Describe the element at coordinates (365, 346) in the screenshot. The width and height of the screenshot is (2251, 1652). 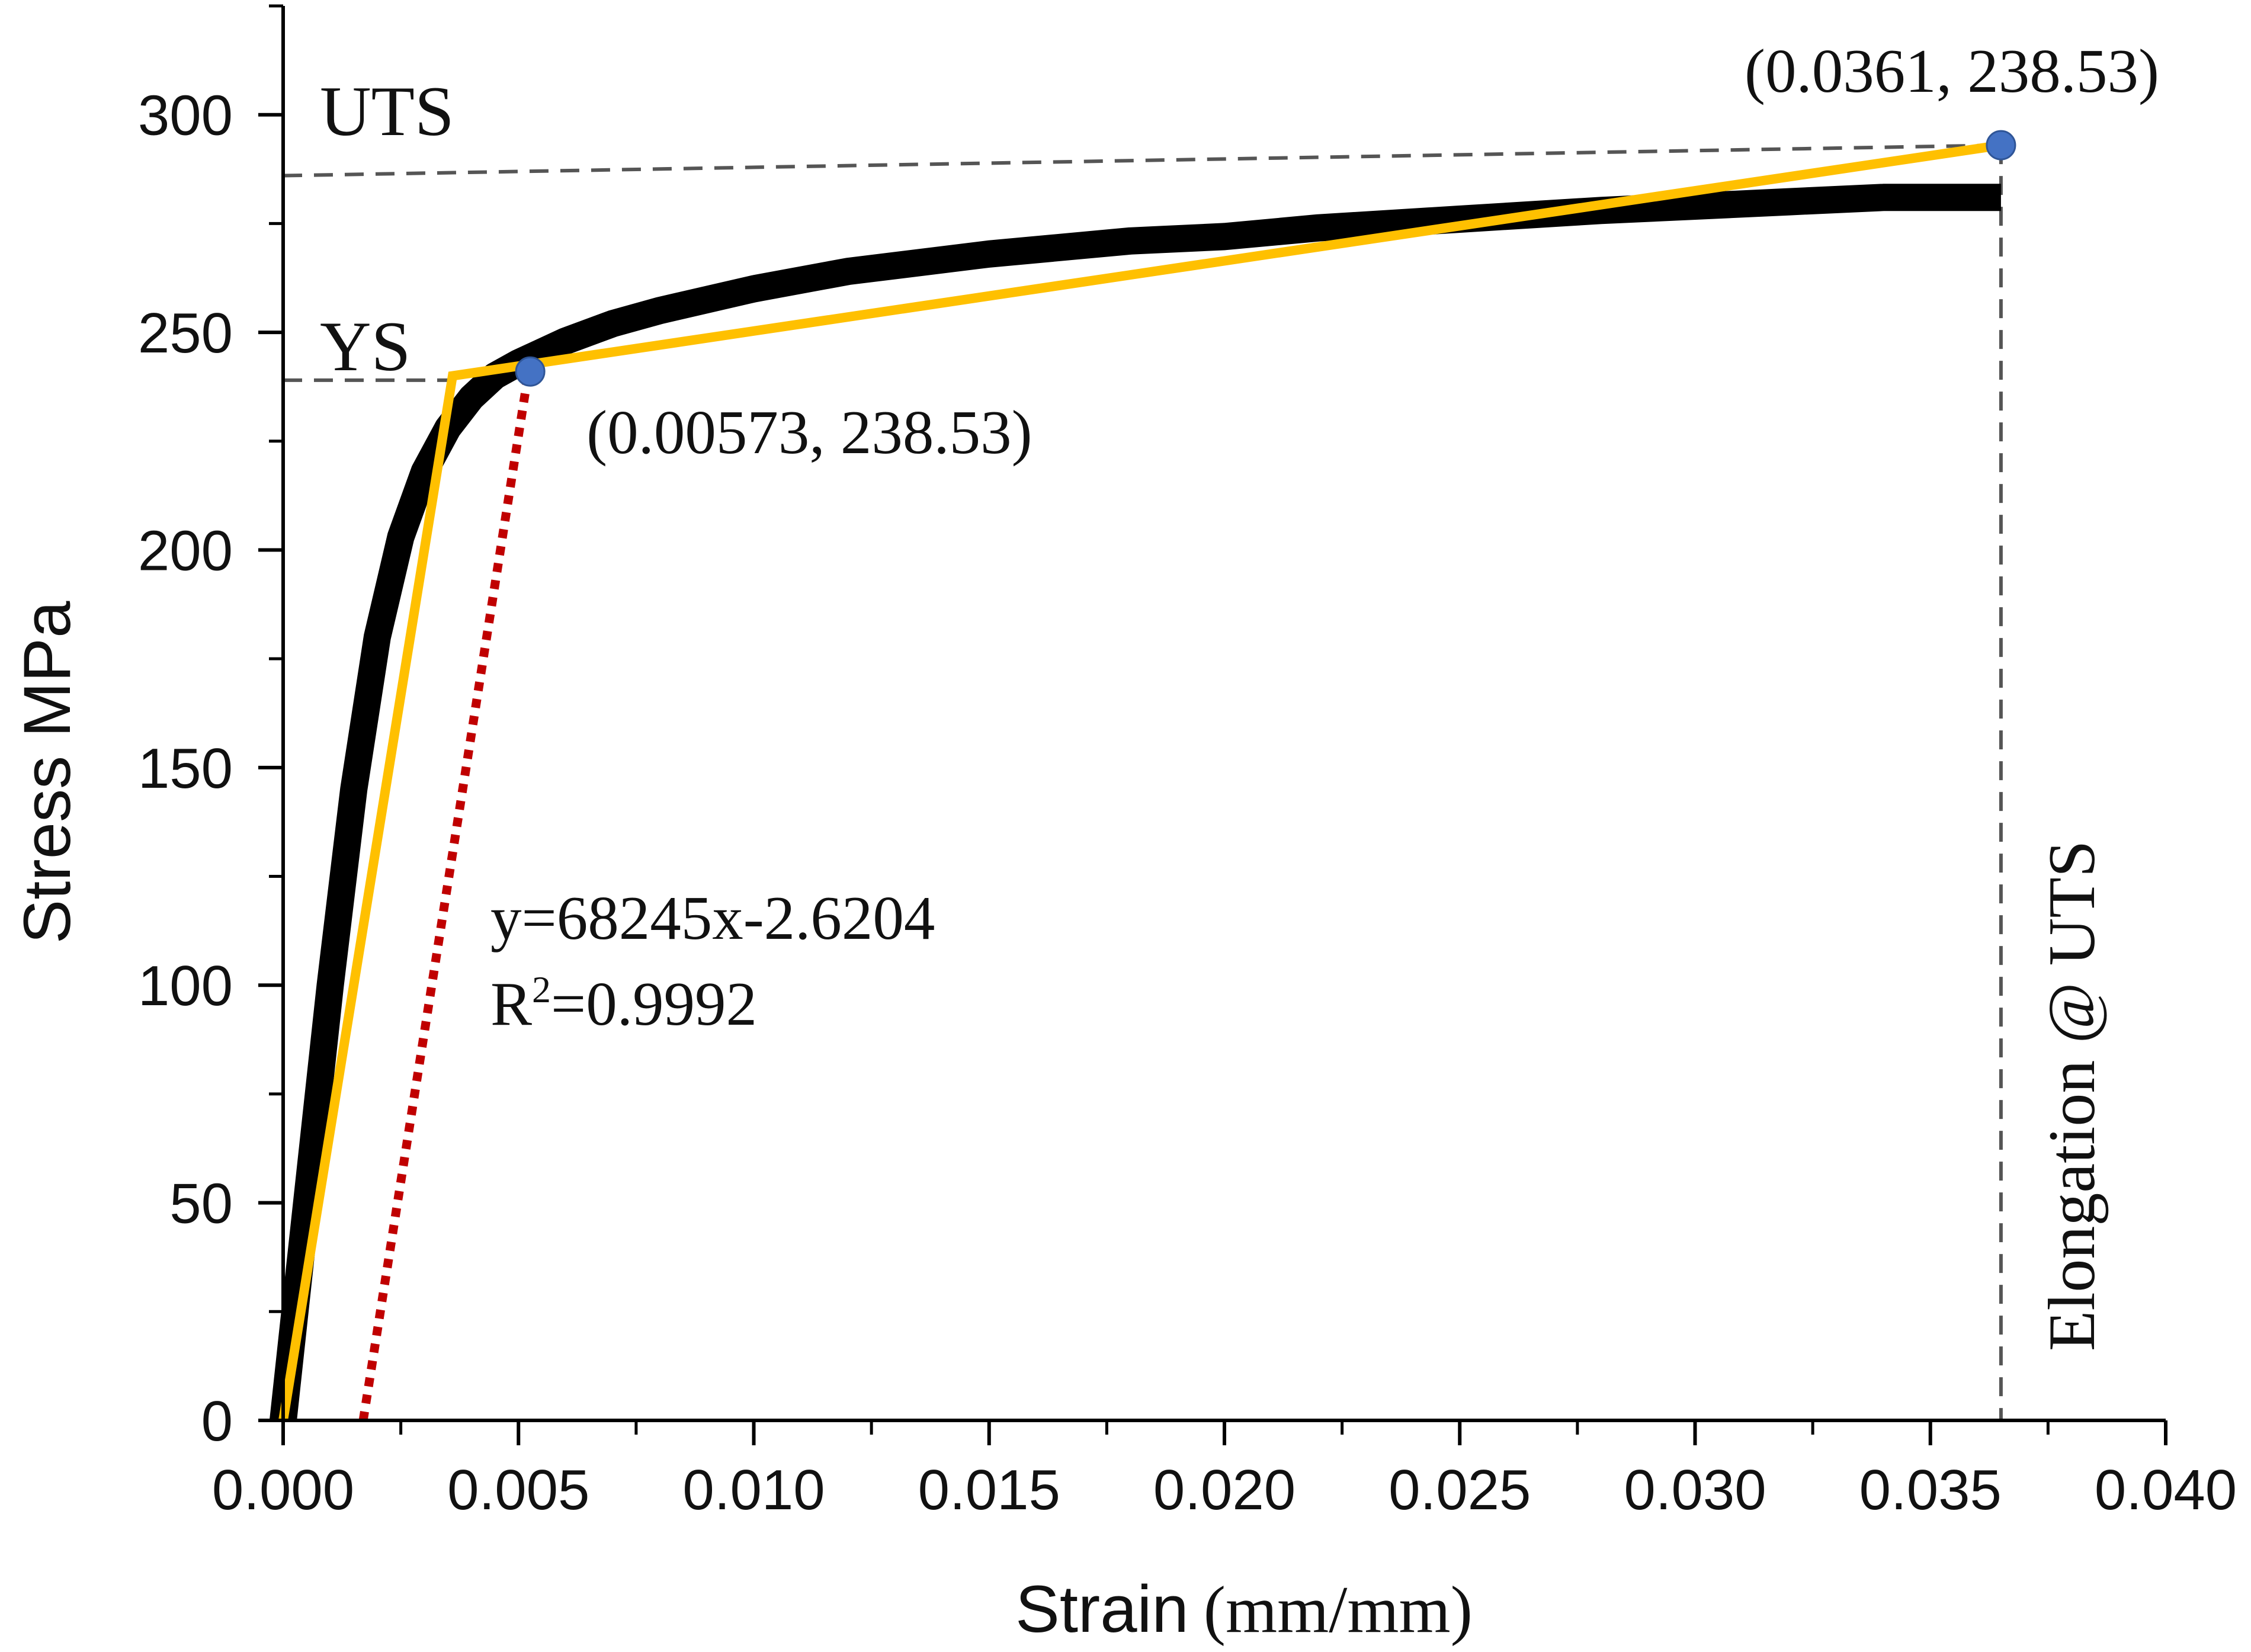
I see `ys-annotation: YS` at that location.